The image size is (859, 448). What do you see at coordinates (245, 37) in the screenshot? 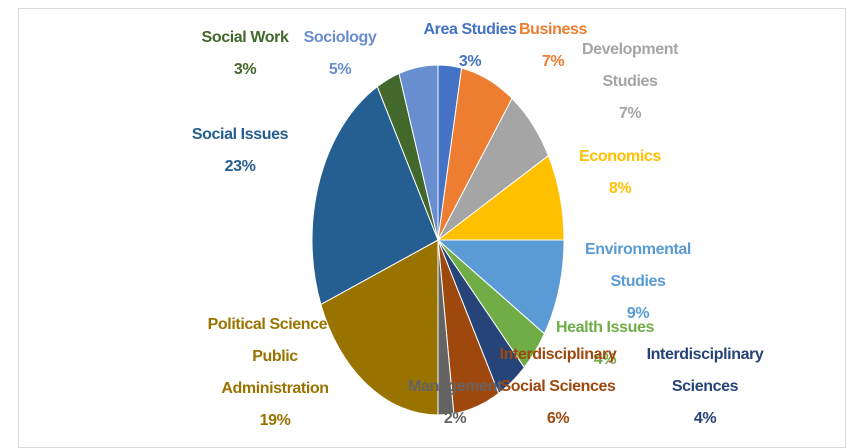
I see `category-label: Social Work` at bounding box center [245, 37].